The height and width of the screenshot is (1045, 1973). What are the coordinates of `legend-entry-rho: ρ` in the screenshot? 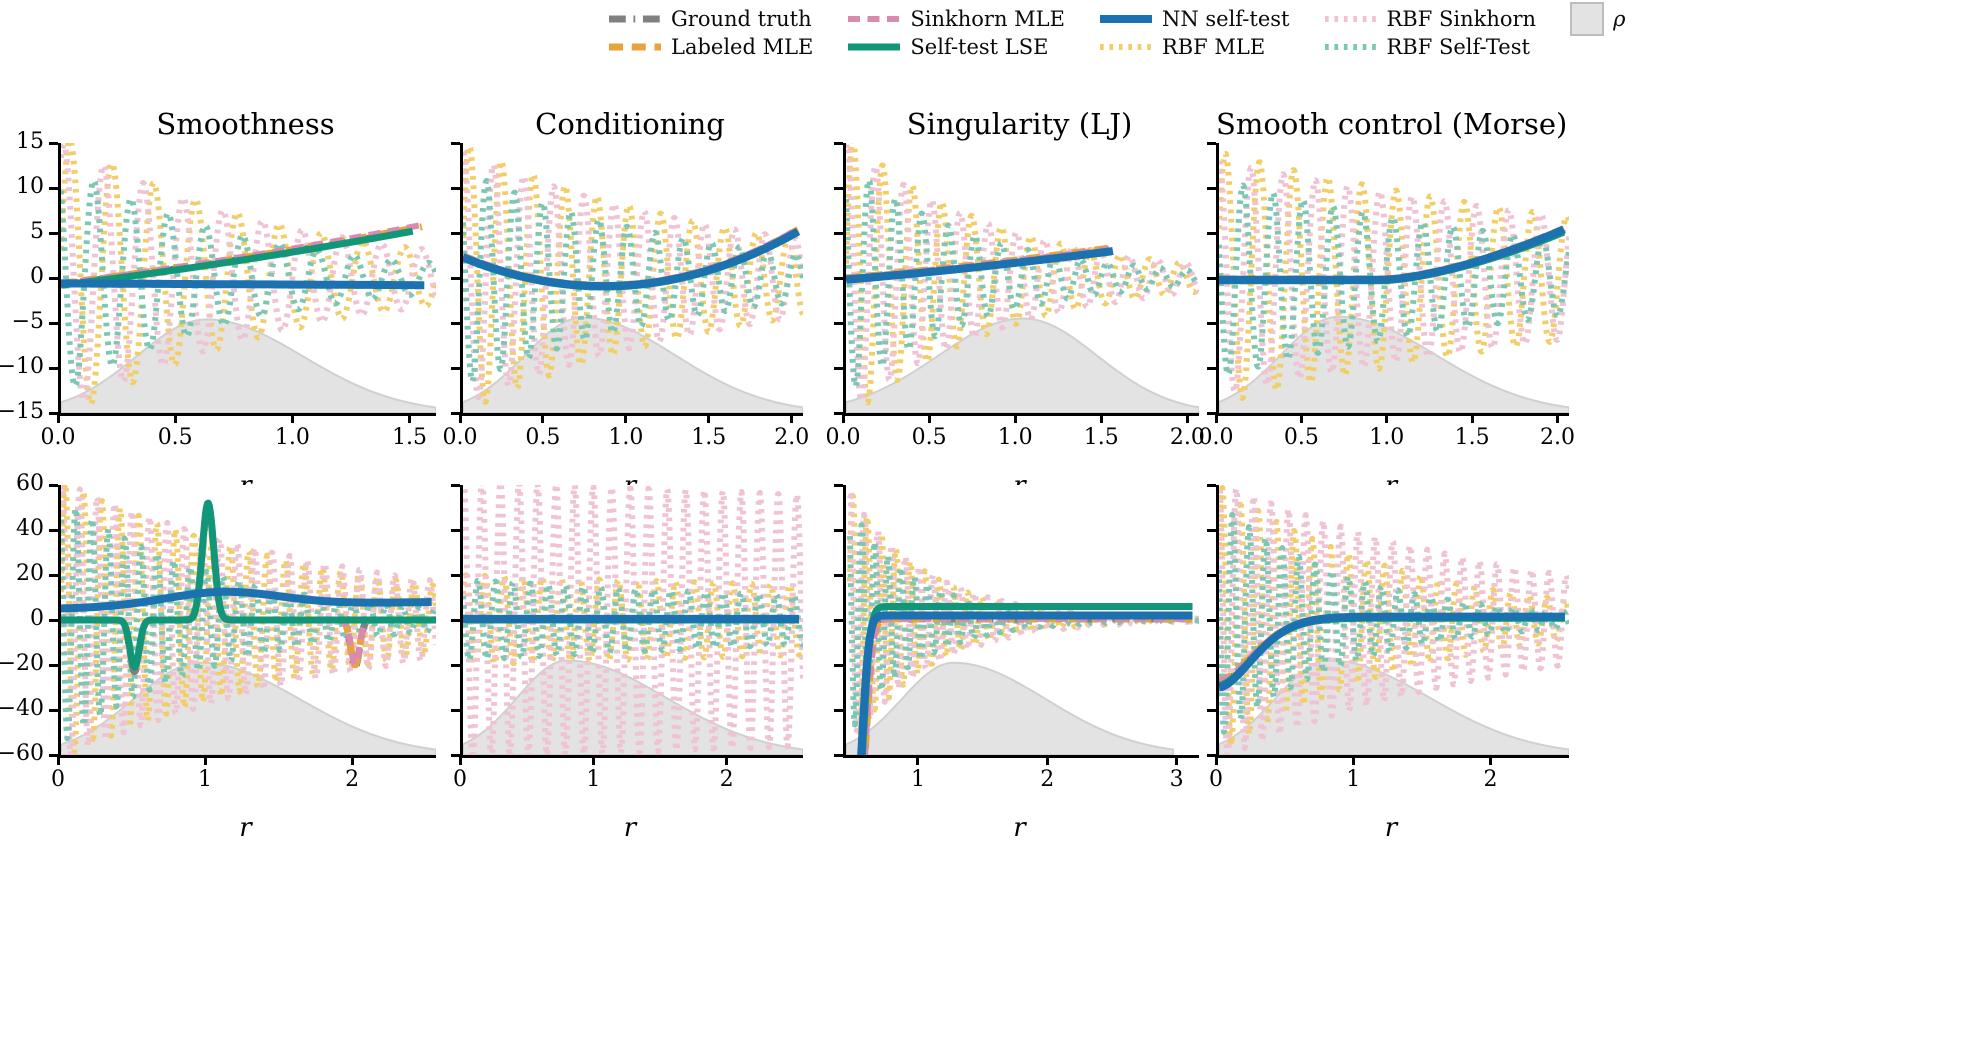 It's located at (1598, 19).